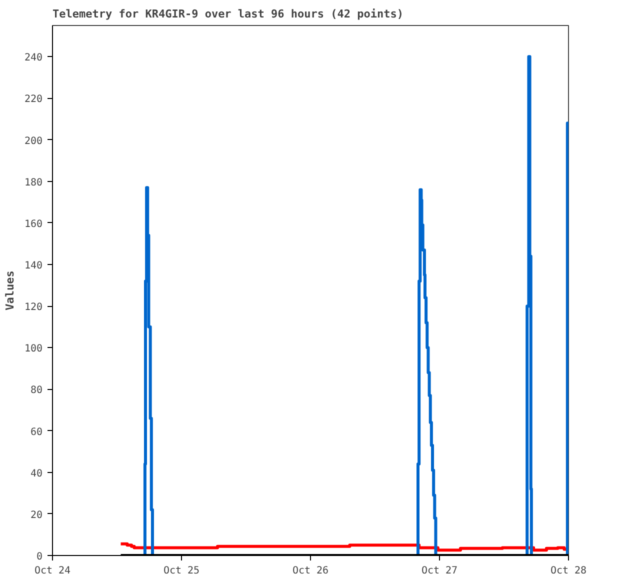 This screenshot has width=618, height=579. What do you see at coordinates (439, 571) in the screenshot?
I see `x-tick-label: Oct 27` at bounding box center [439, 571].